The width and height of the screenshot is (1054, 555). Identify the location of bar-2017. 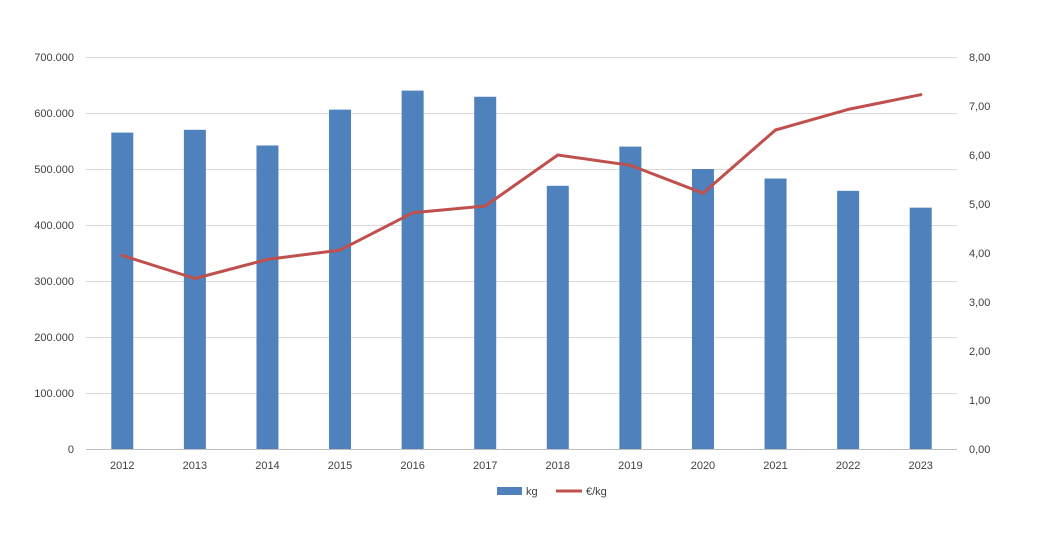
(485, 272).